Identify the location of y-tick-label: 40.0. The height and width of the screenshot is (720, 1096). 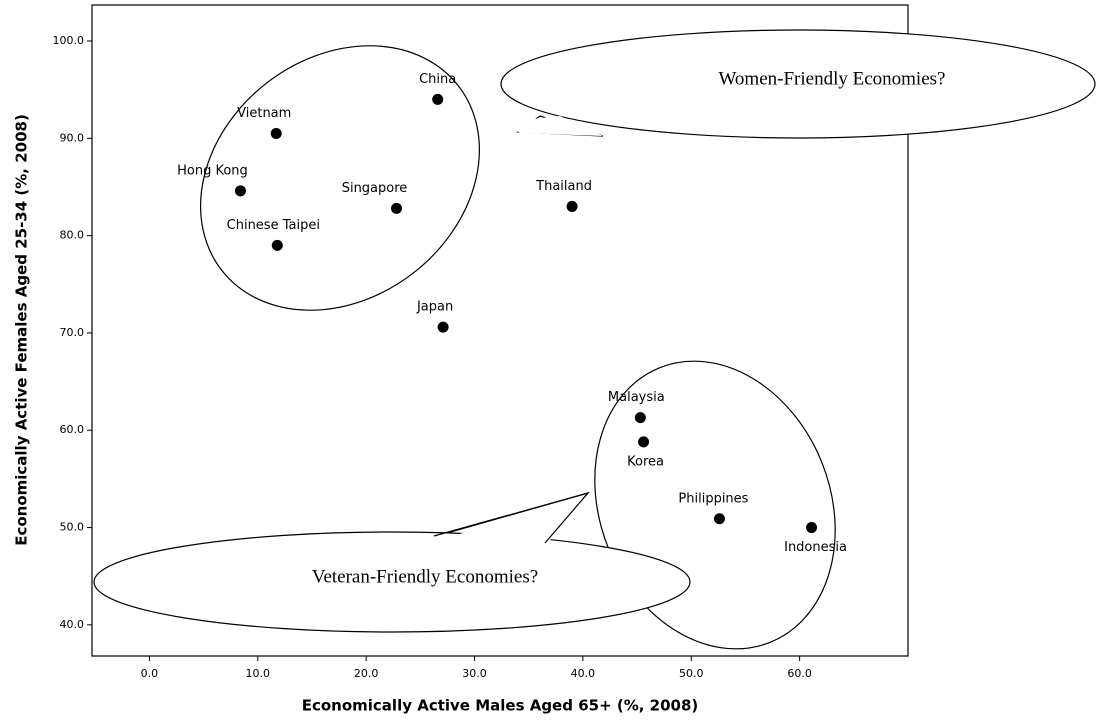
(72, 624).